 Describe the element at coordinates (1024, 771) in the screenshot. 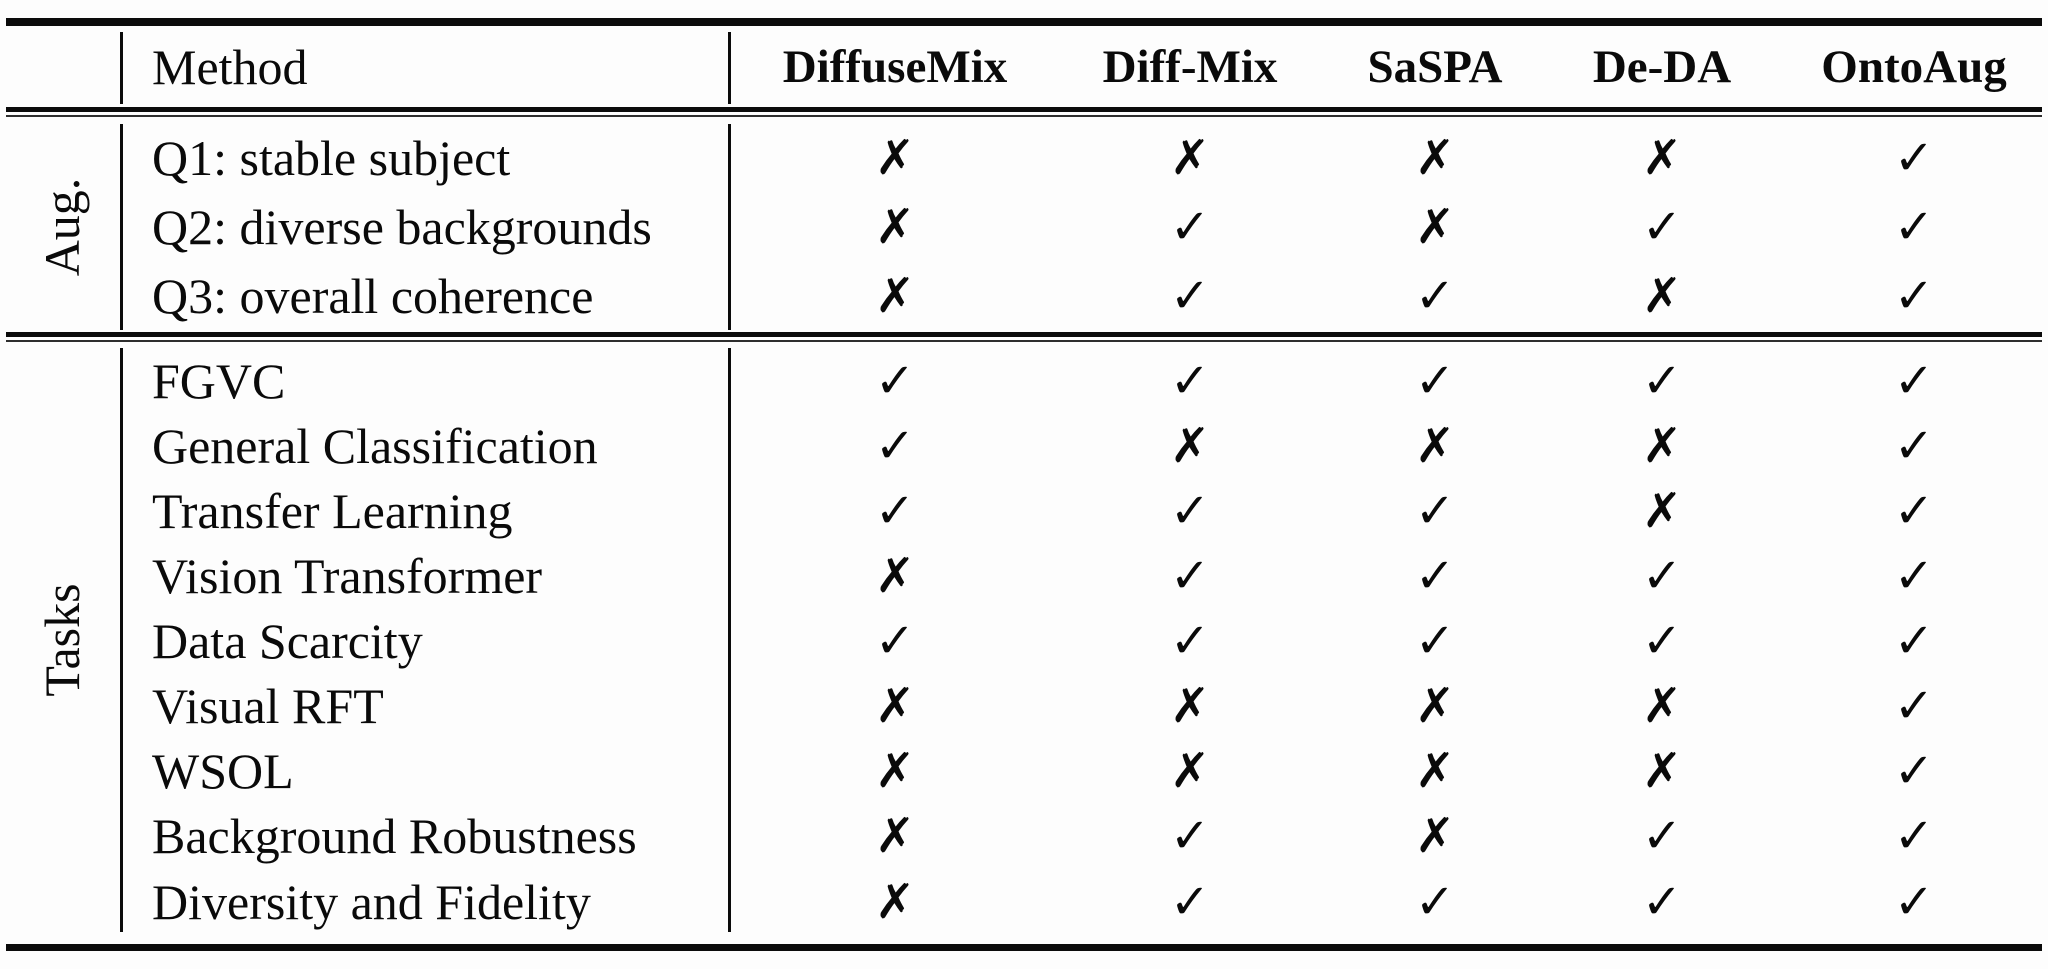

I see `row-wsol: WSOL ✗ ✗ ✗ ✗ ✓` at that location.